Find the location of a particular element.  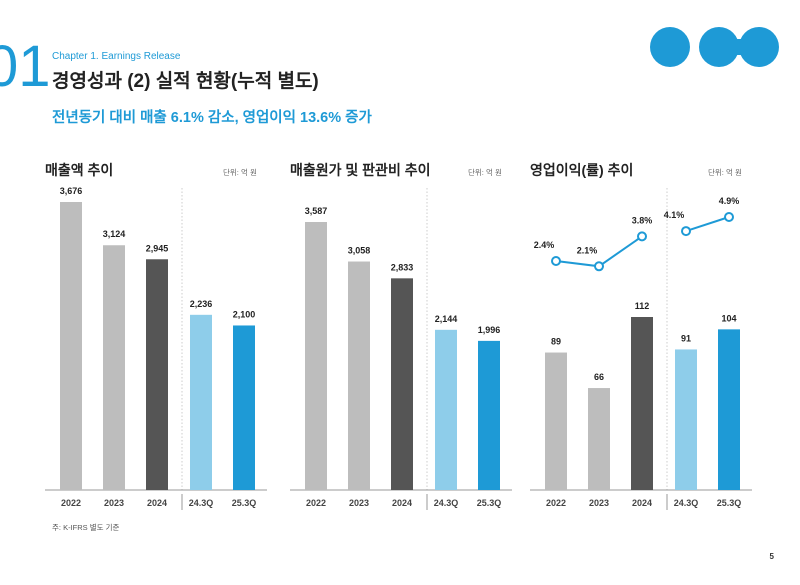

chart-title: 매출액 추이 is located at coordinates (79, 170).